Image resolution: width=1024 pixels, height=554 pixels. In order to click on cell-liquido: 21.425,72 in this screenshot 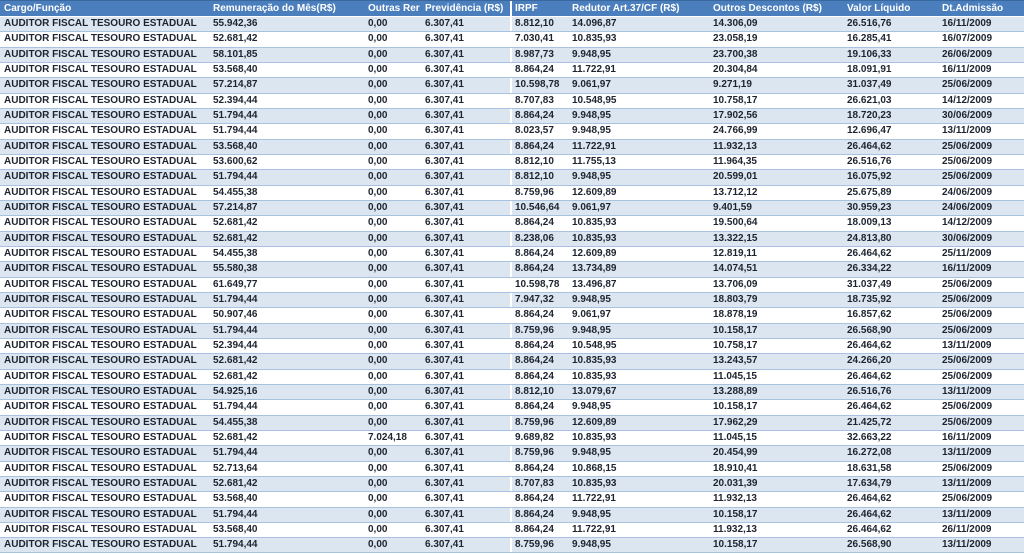, I will do `click(869, 422)`.